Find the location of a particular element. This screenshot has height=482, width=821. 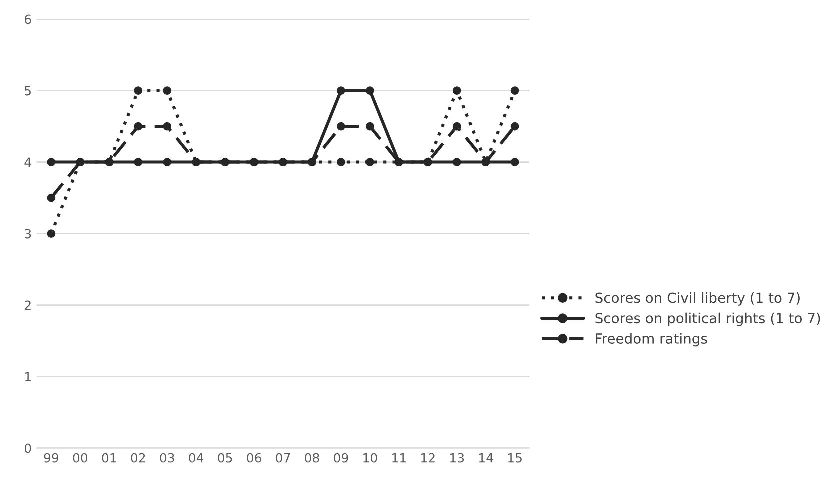

x-tick-label: 10 is located at coordinates (371, 458).